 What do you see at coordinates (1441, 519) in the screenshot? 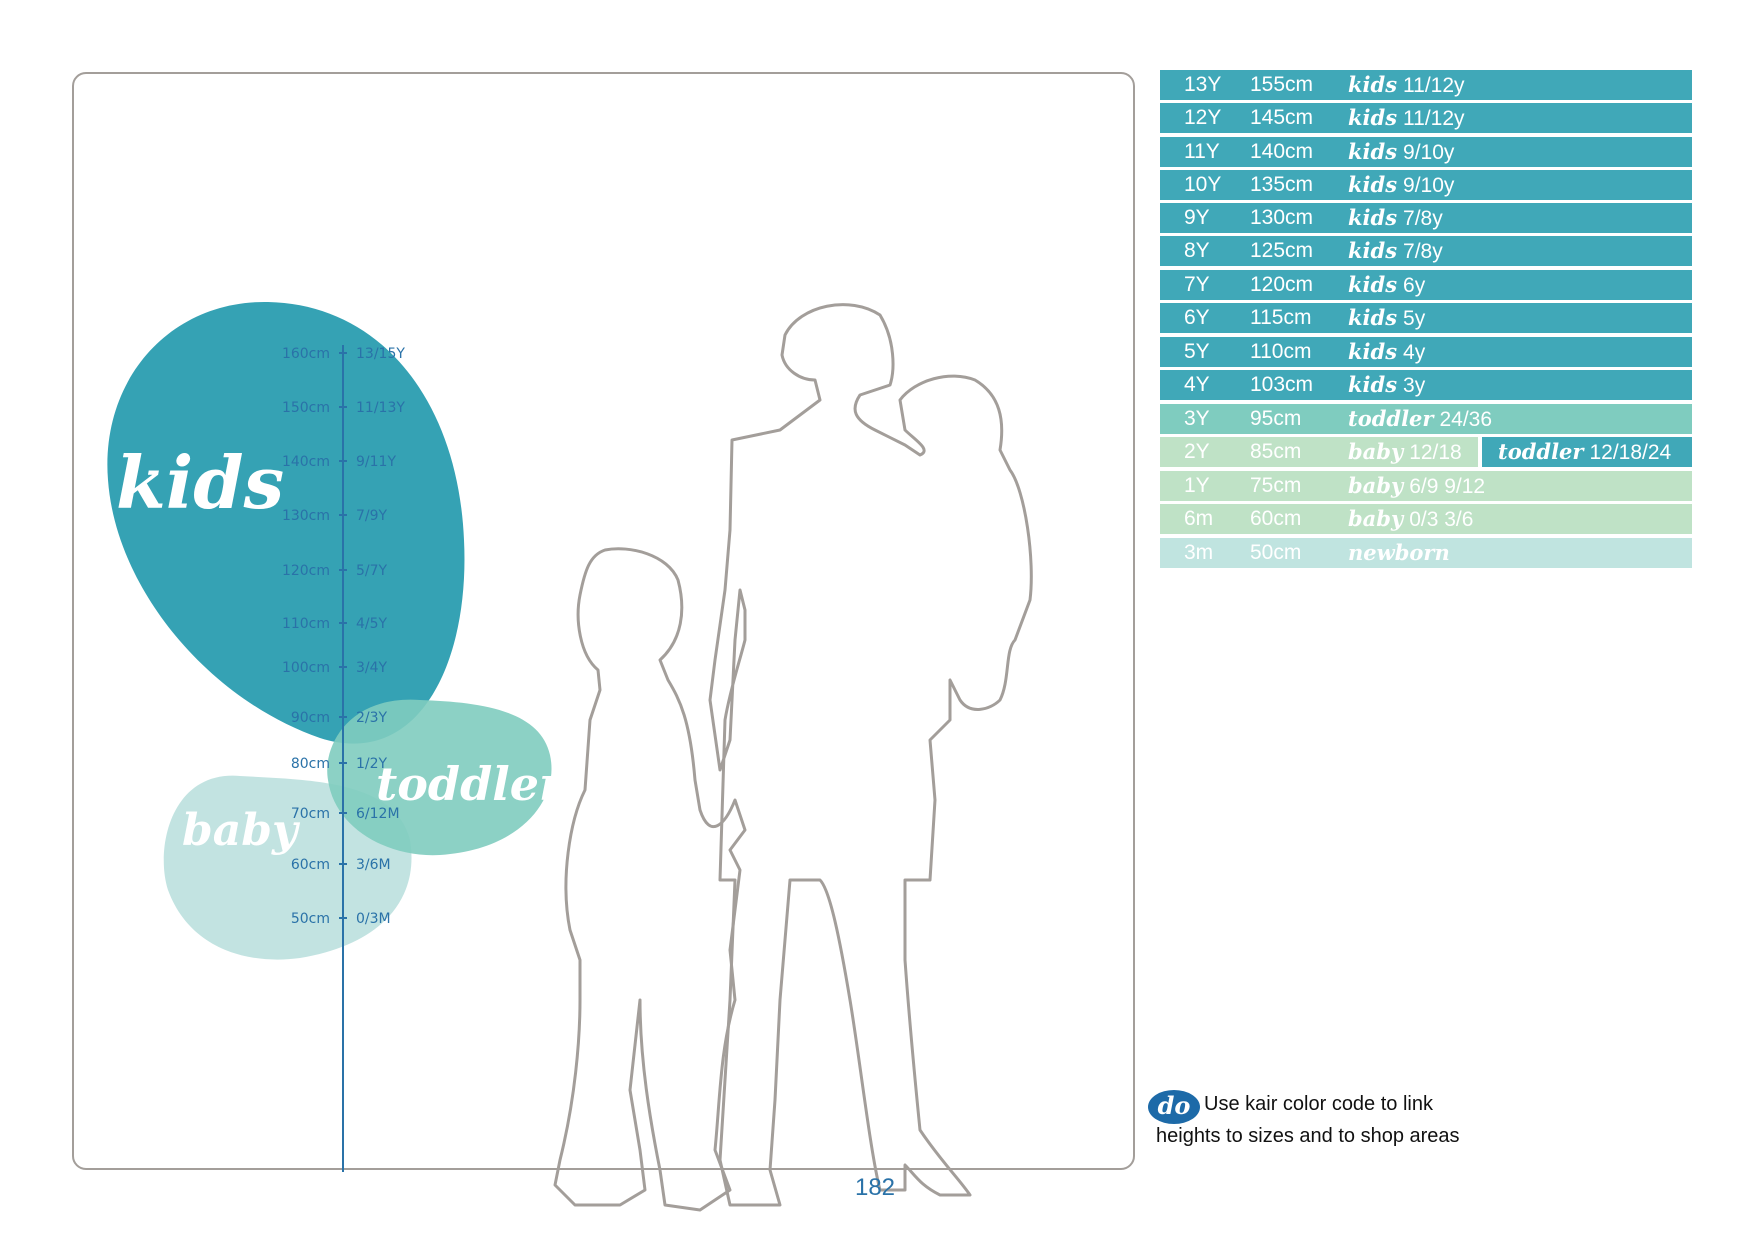
I see `row-size-value: 0/3 3/6` at bounding box center [1441, 519].